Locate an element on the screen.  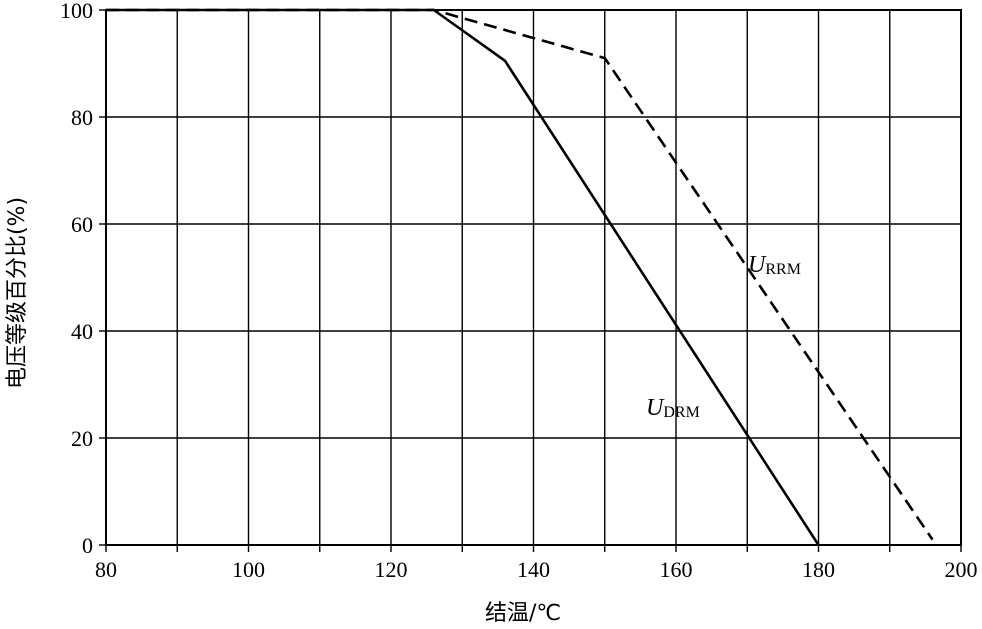
y-tick-label-100: 100 is located at coordinates (76, 11).